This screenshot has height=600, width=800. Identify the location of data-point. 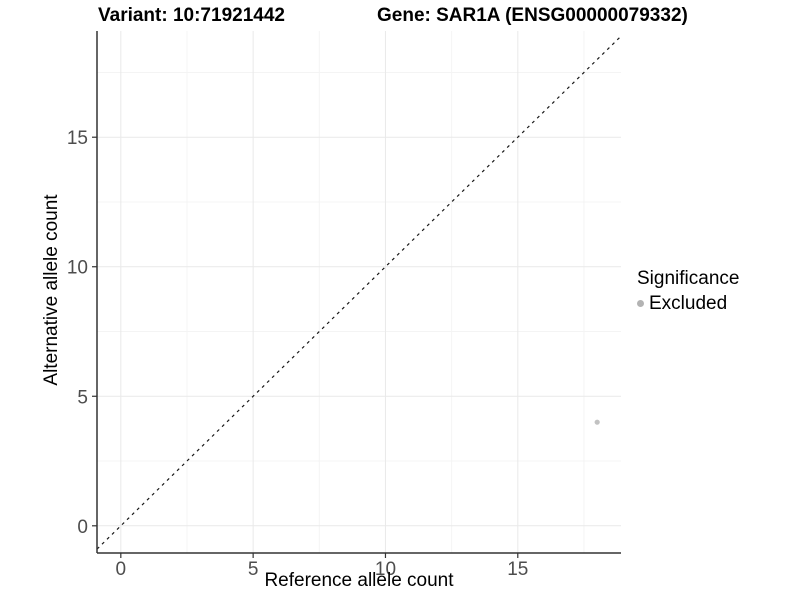
(597, 422).